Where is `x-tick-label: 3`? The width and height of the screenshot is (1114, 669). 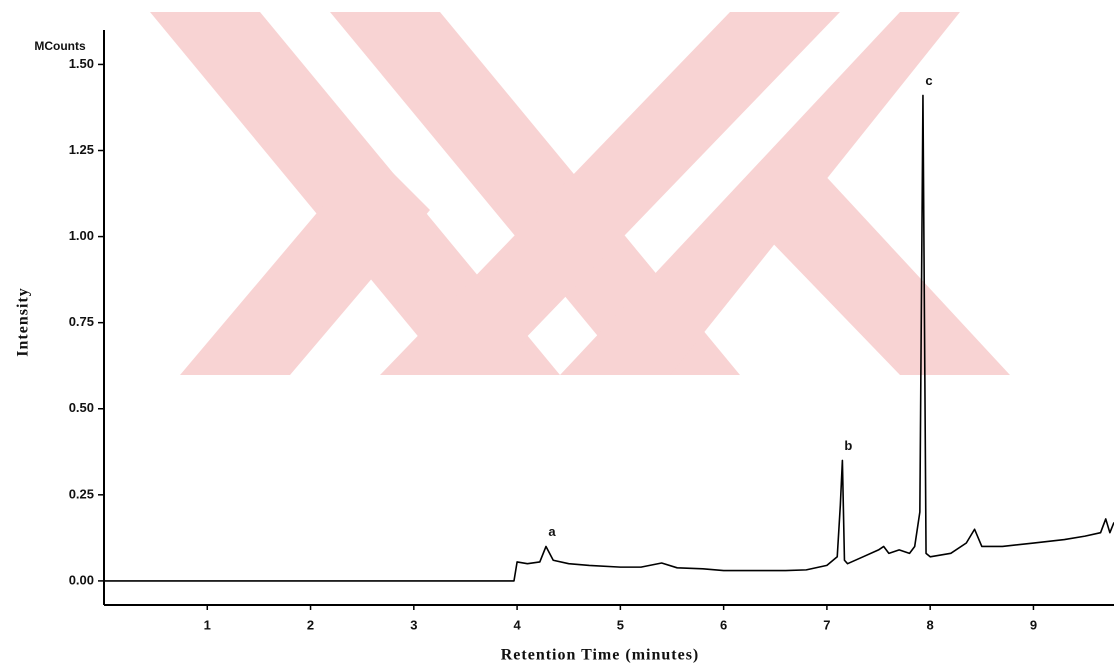 x-tick-label: 3 is located at coordinates (413, 624).